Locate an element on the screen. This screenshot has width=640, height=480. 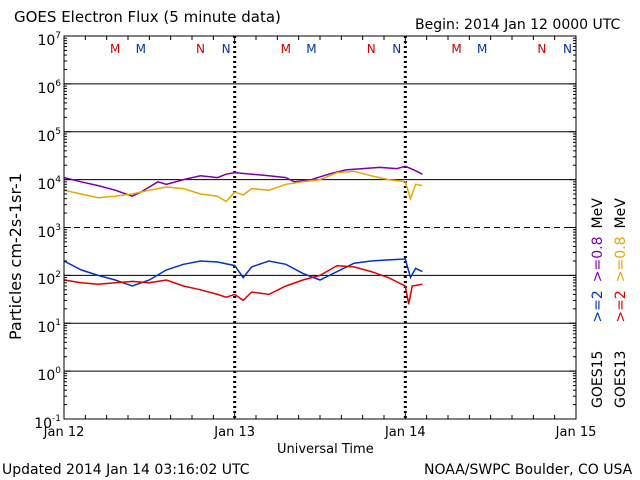
y-tick-exponent: 1 is located at coordinates (58, 323).